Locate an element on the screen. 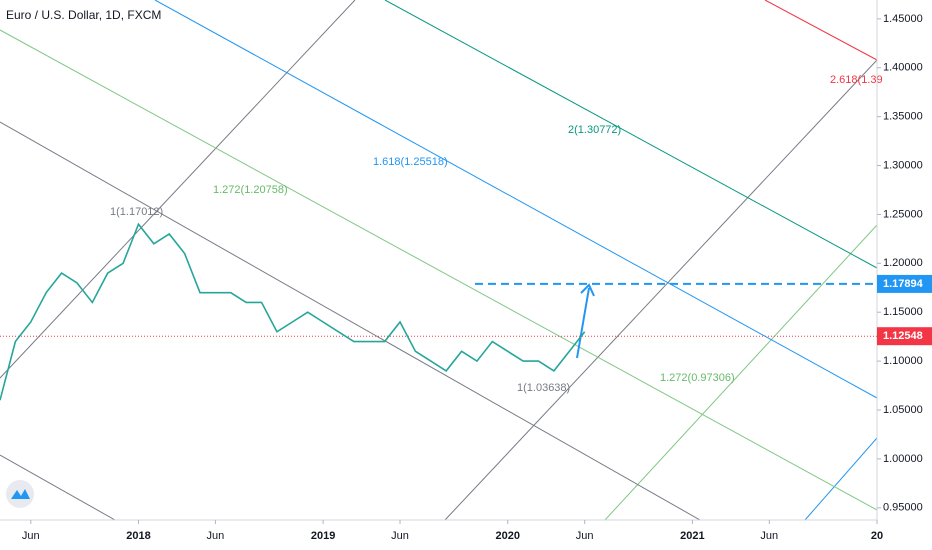 This screenshot has width=932, height=550. price-label: 1.12548 is located at coordinates (903, 336).